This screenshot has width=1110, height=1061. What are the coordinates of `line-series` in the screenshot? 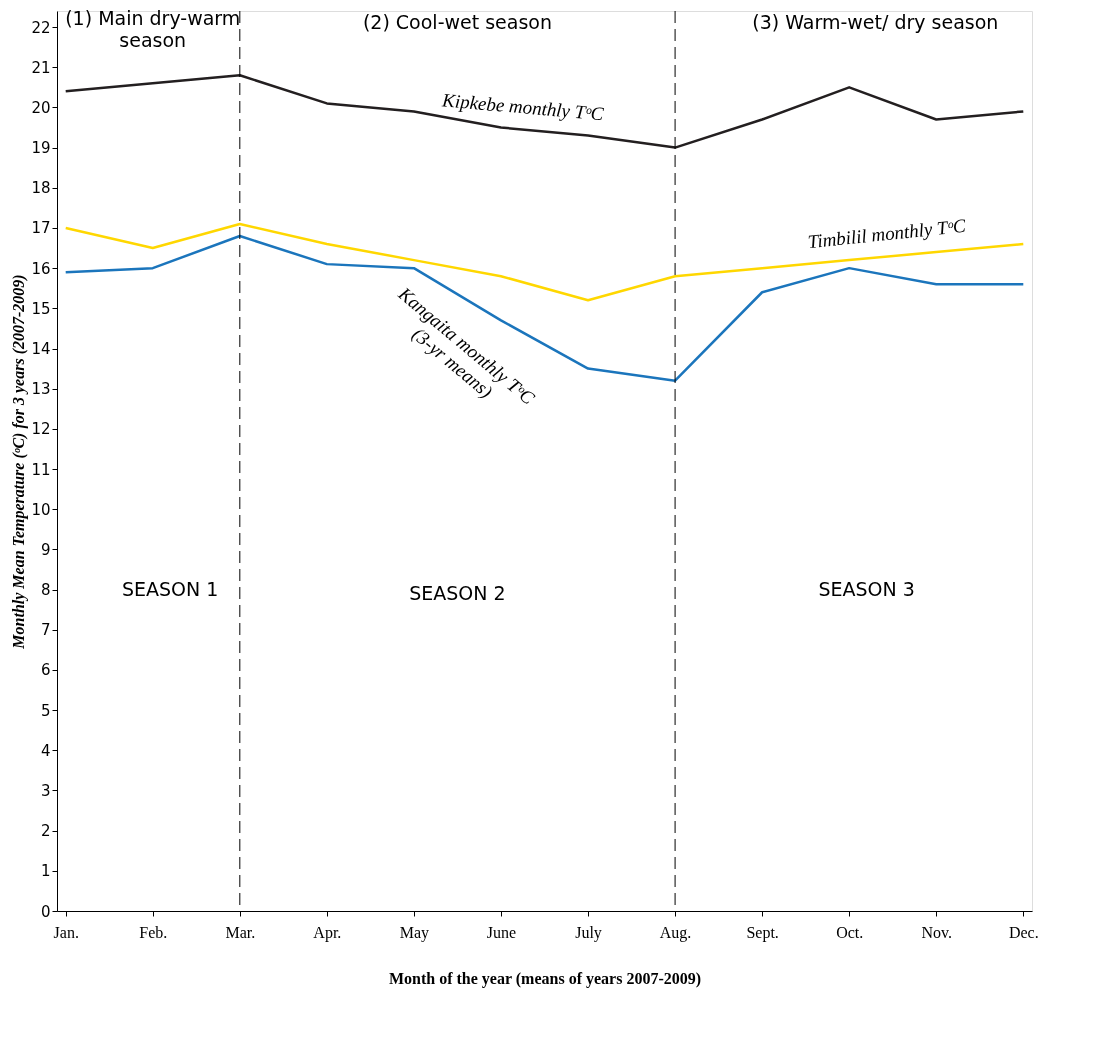 It's located at (544, 111).